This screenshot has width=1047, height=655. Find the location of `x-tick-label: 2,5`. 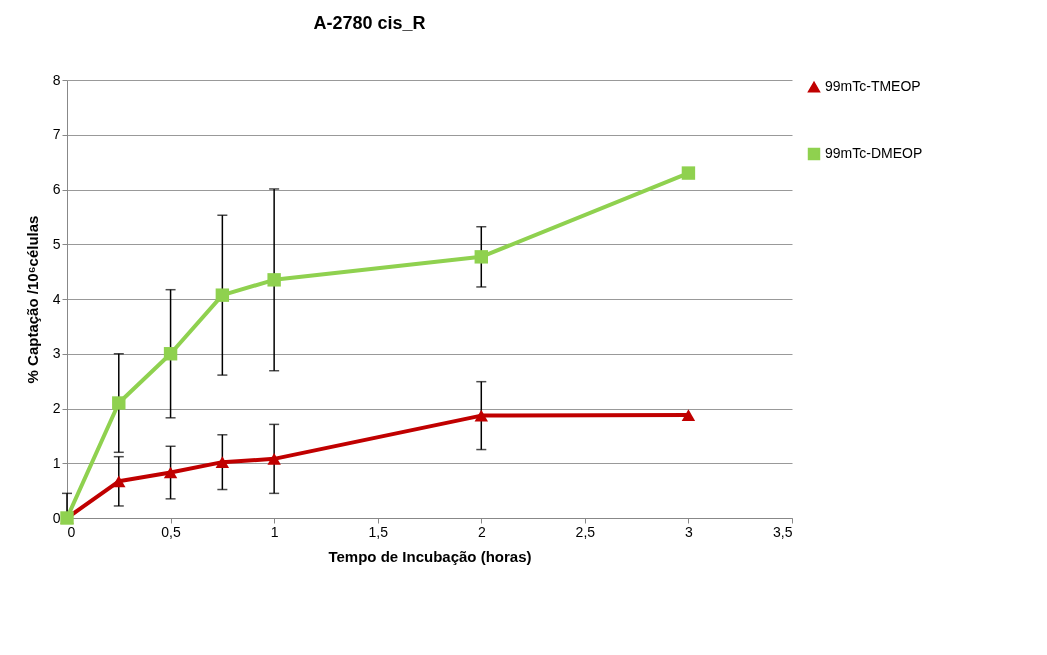

x-tick-label: 2,5 is located at coordinates (585, 531).